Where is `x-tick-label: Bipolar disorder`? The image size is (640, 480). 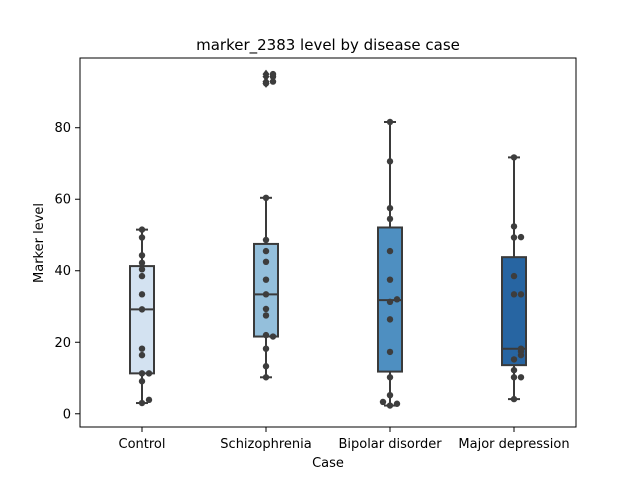
x-tick-label: Bipolar disorder is located at coordinates (390, 444).